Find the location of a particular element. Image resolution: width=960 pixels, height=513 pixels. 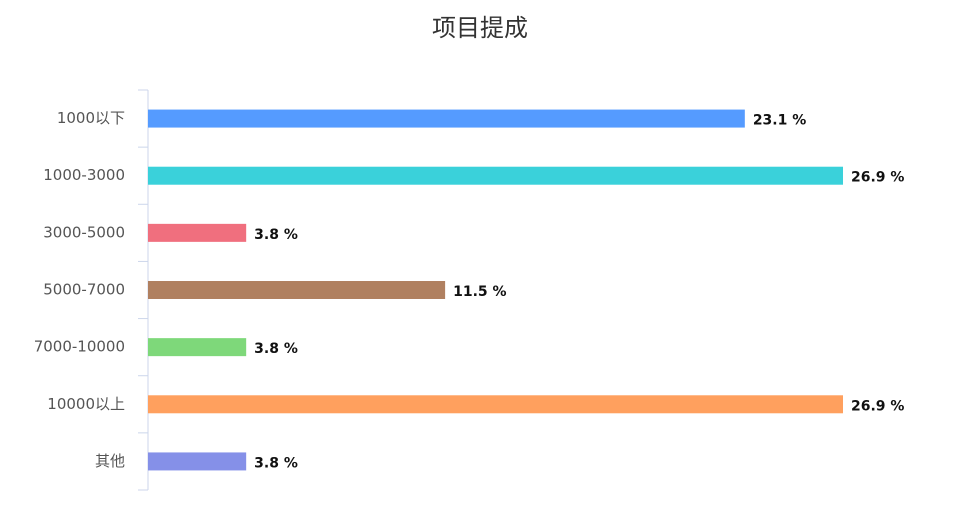

y-tick-label: 1000-3000 is located at coordinates (84, 175).